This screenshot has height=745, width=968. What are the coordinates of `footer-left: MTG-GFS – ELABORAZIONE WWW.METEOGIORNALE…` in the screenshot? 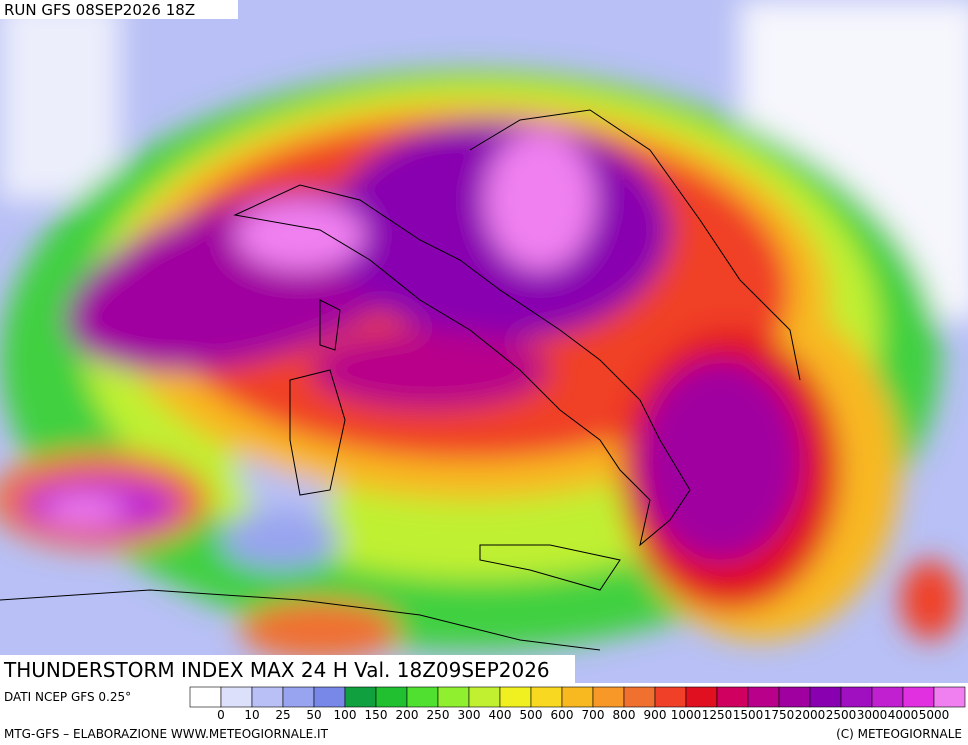 It's located at (166, 734).